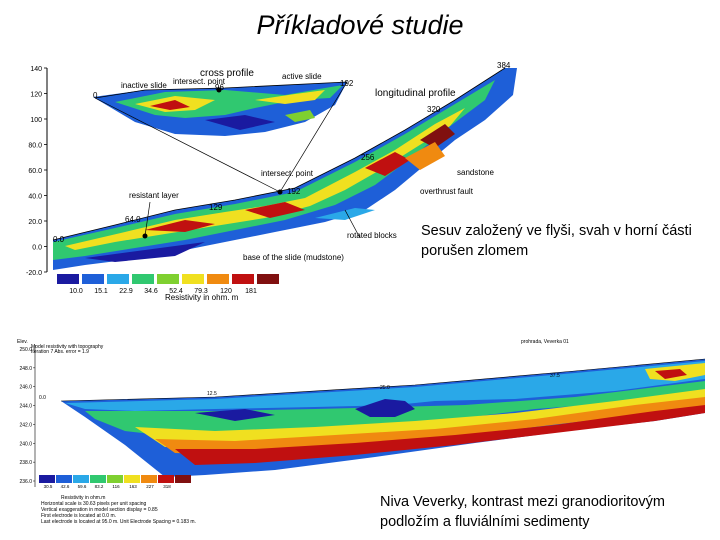 Image resolution: width=720 pixels, height=540 pixels. Describe the element at coordinates (25, 482) in the screenshot. I see `y-tick-label: 236.0` at that location.